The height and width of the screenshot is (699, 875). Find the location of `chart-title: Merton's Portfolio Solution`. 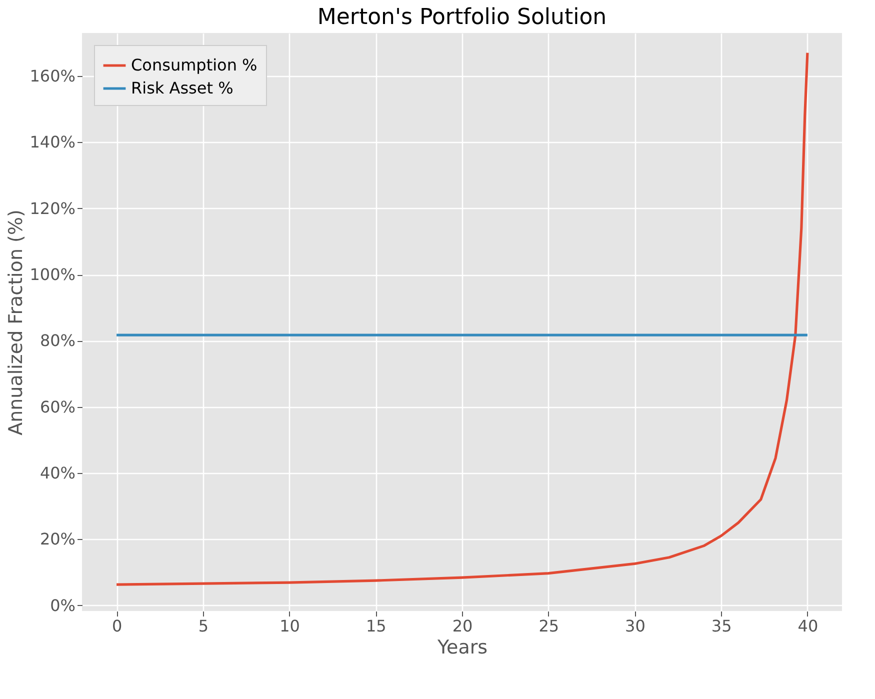

chart-title: Merton's Portfolio Solution is located at coordinates (462, 17).